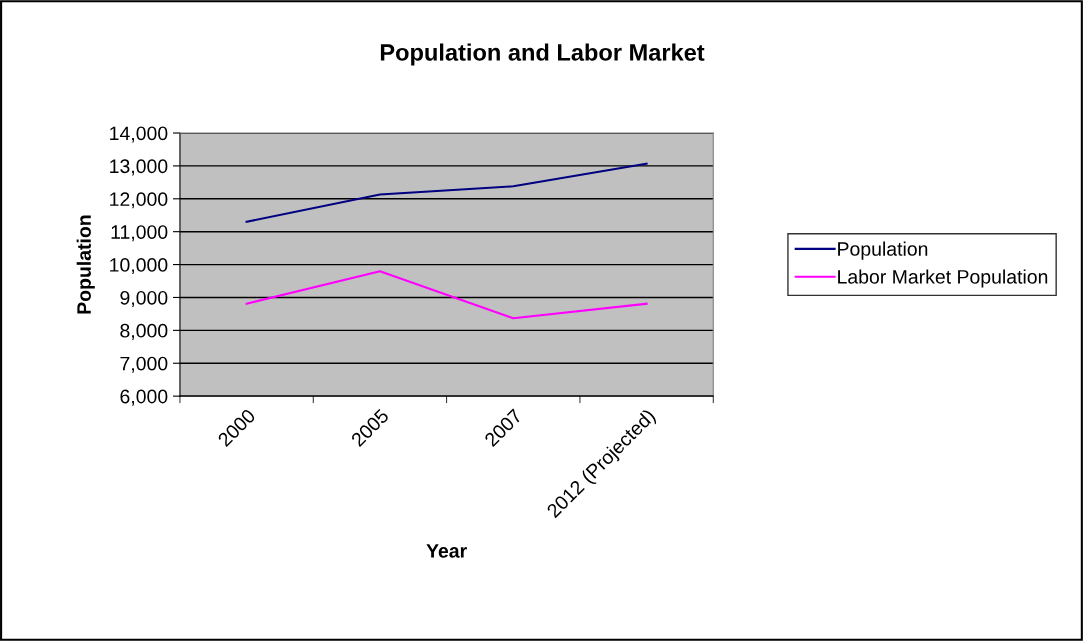 This screenshot has height=641, width=1084. What do you see at coordinates (883, 250) in the screenshot?
I see `legend-label: Population` at bounding box center [883, 250].